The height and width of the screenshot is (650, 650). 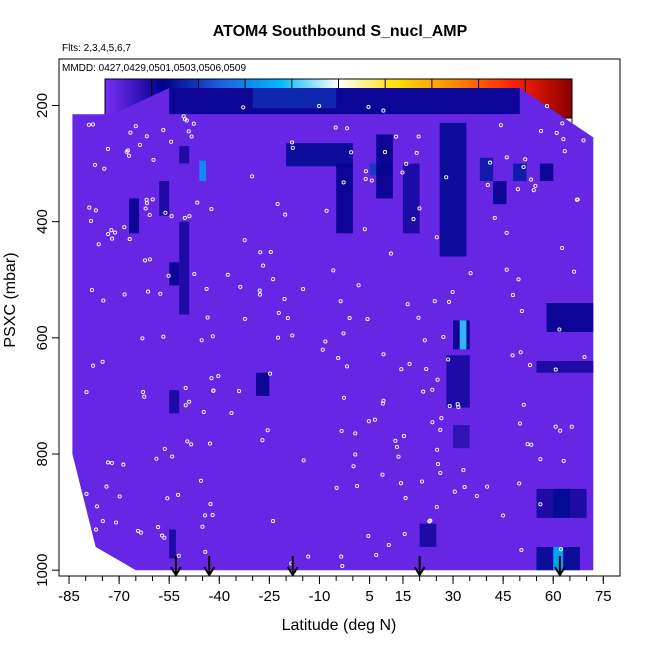 What do you see at coordinates (10, 299) in the screenshot?
I see `y-axis-label: PSXC (mbar)` at bounding box center [10, 299].